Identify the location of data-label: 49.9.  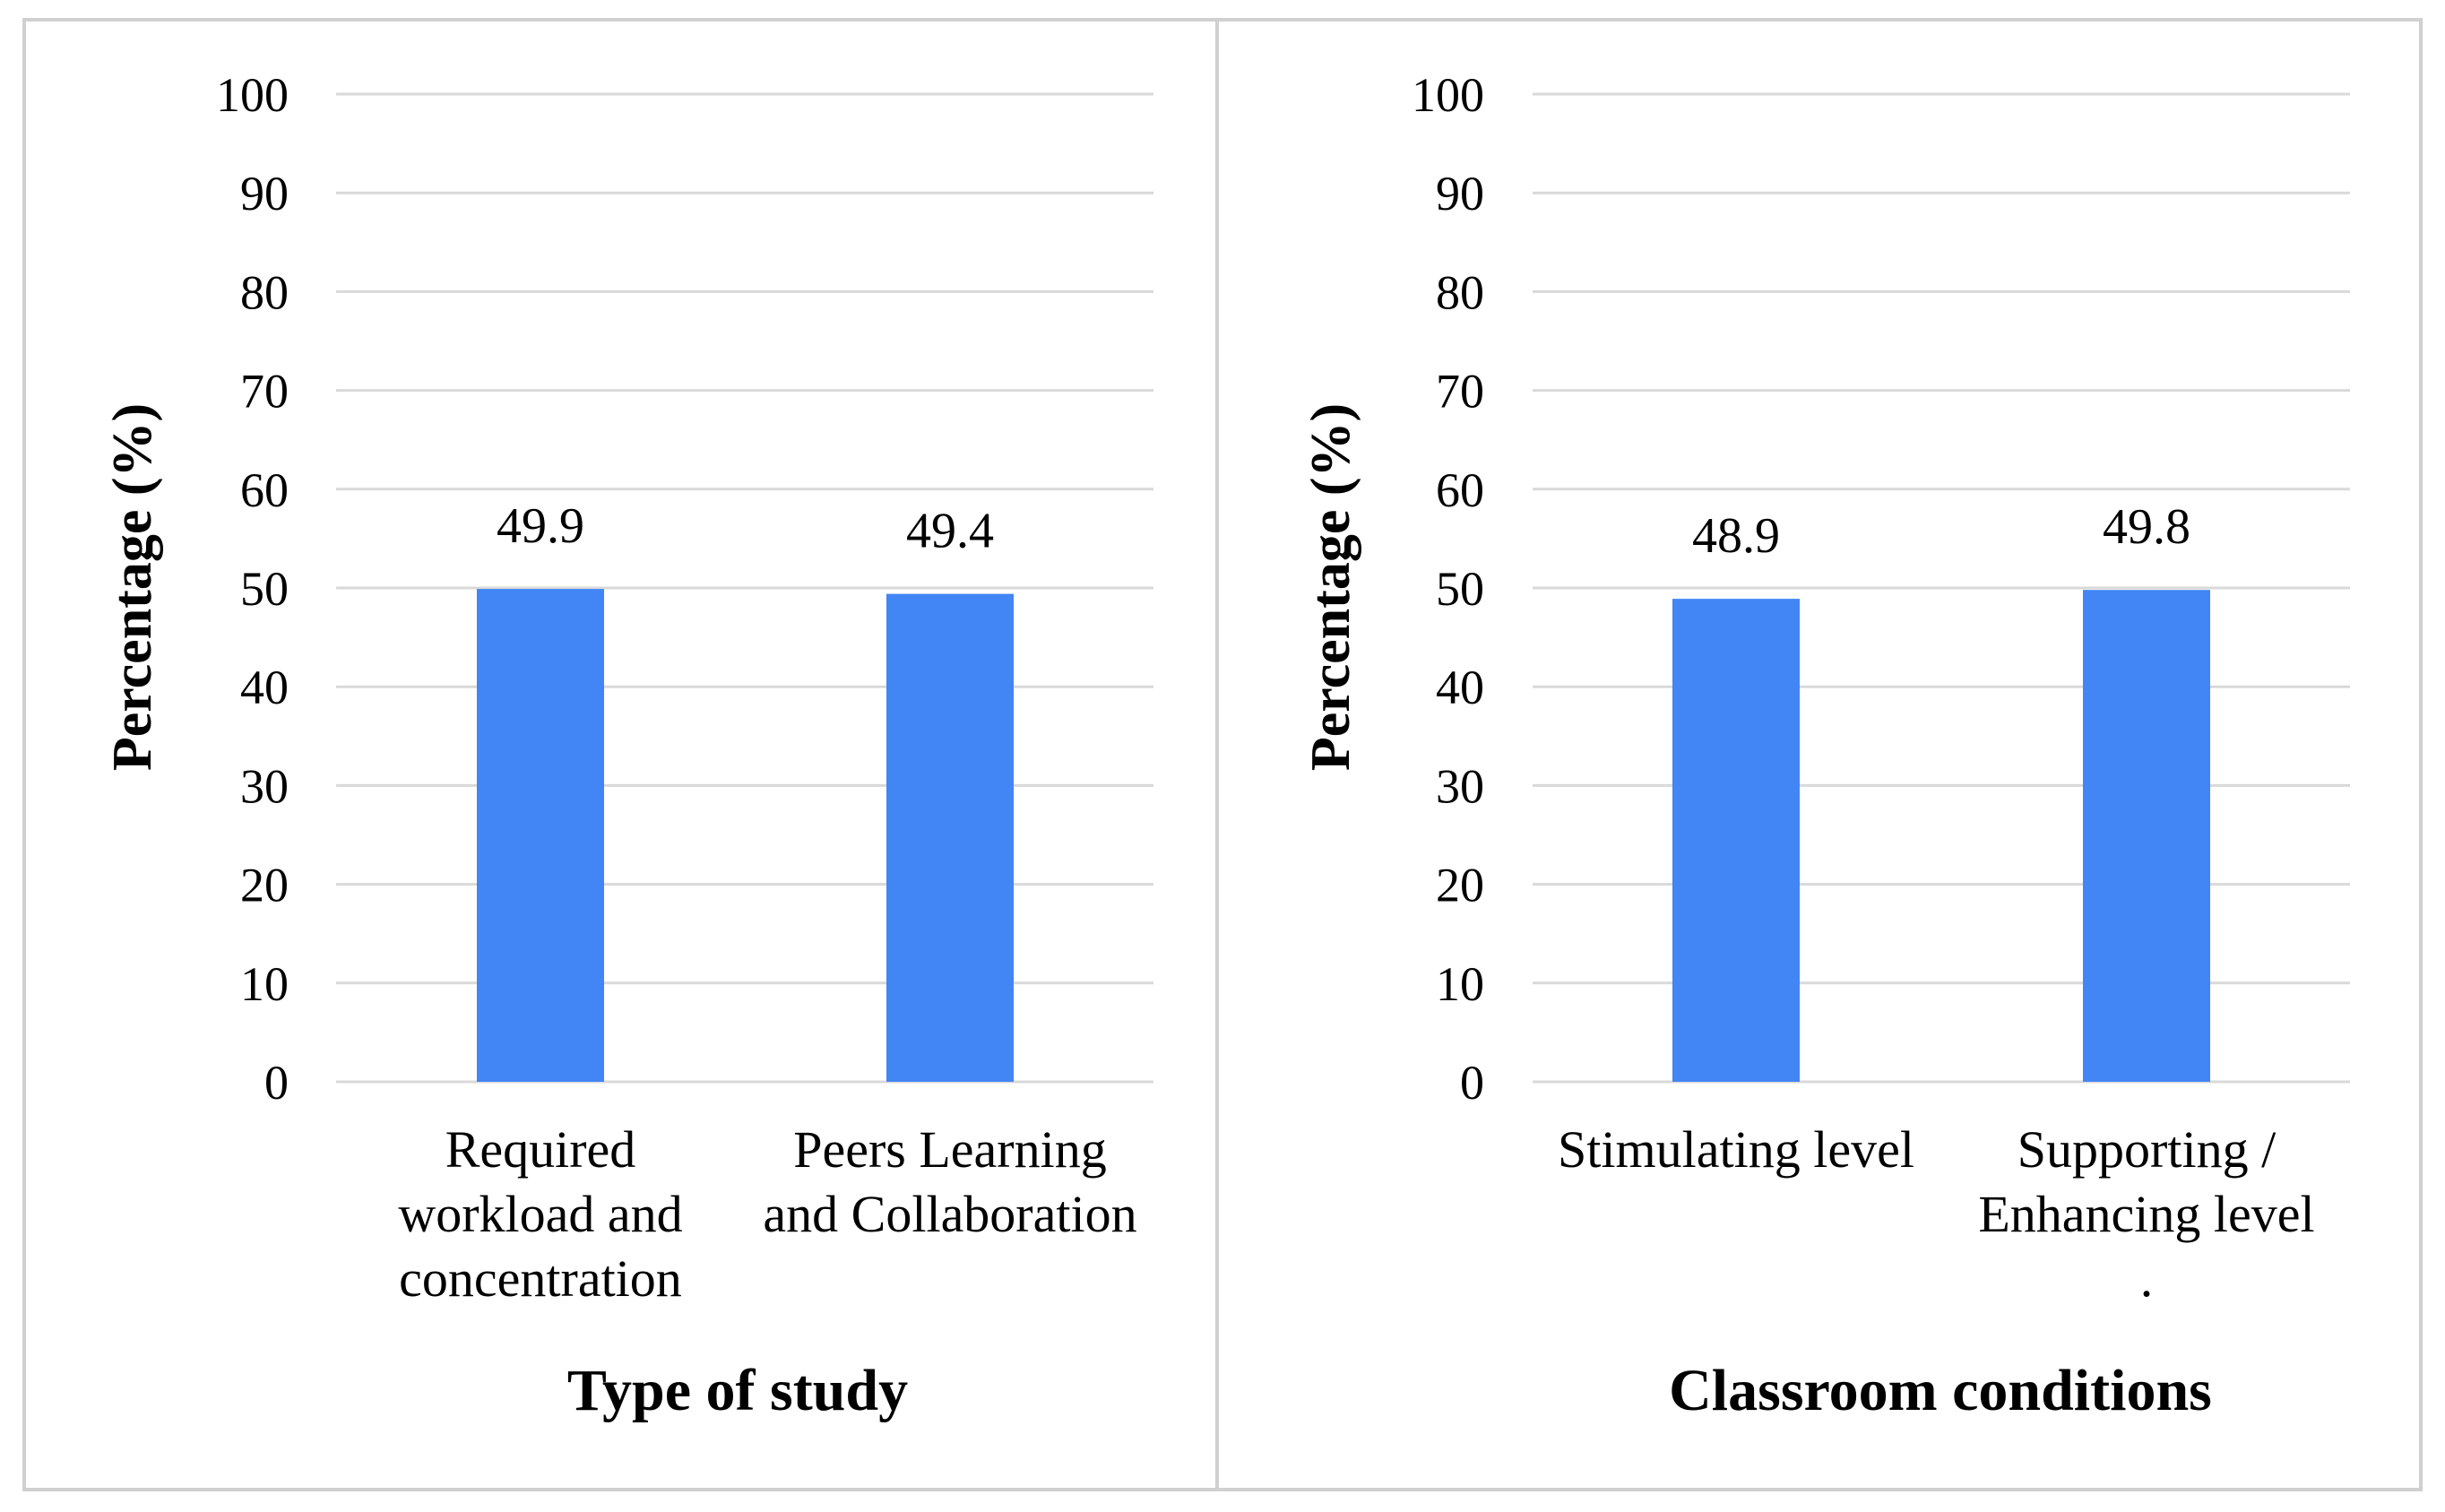
(540, 526).